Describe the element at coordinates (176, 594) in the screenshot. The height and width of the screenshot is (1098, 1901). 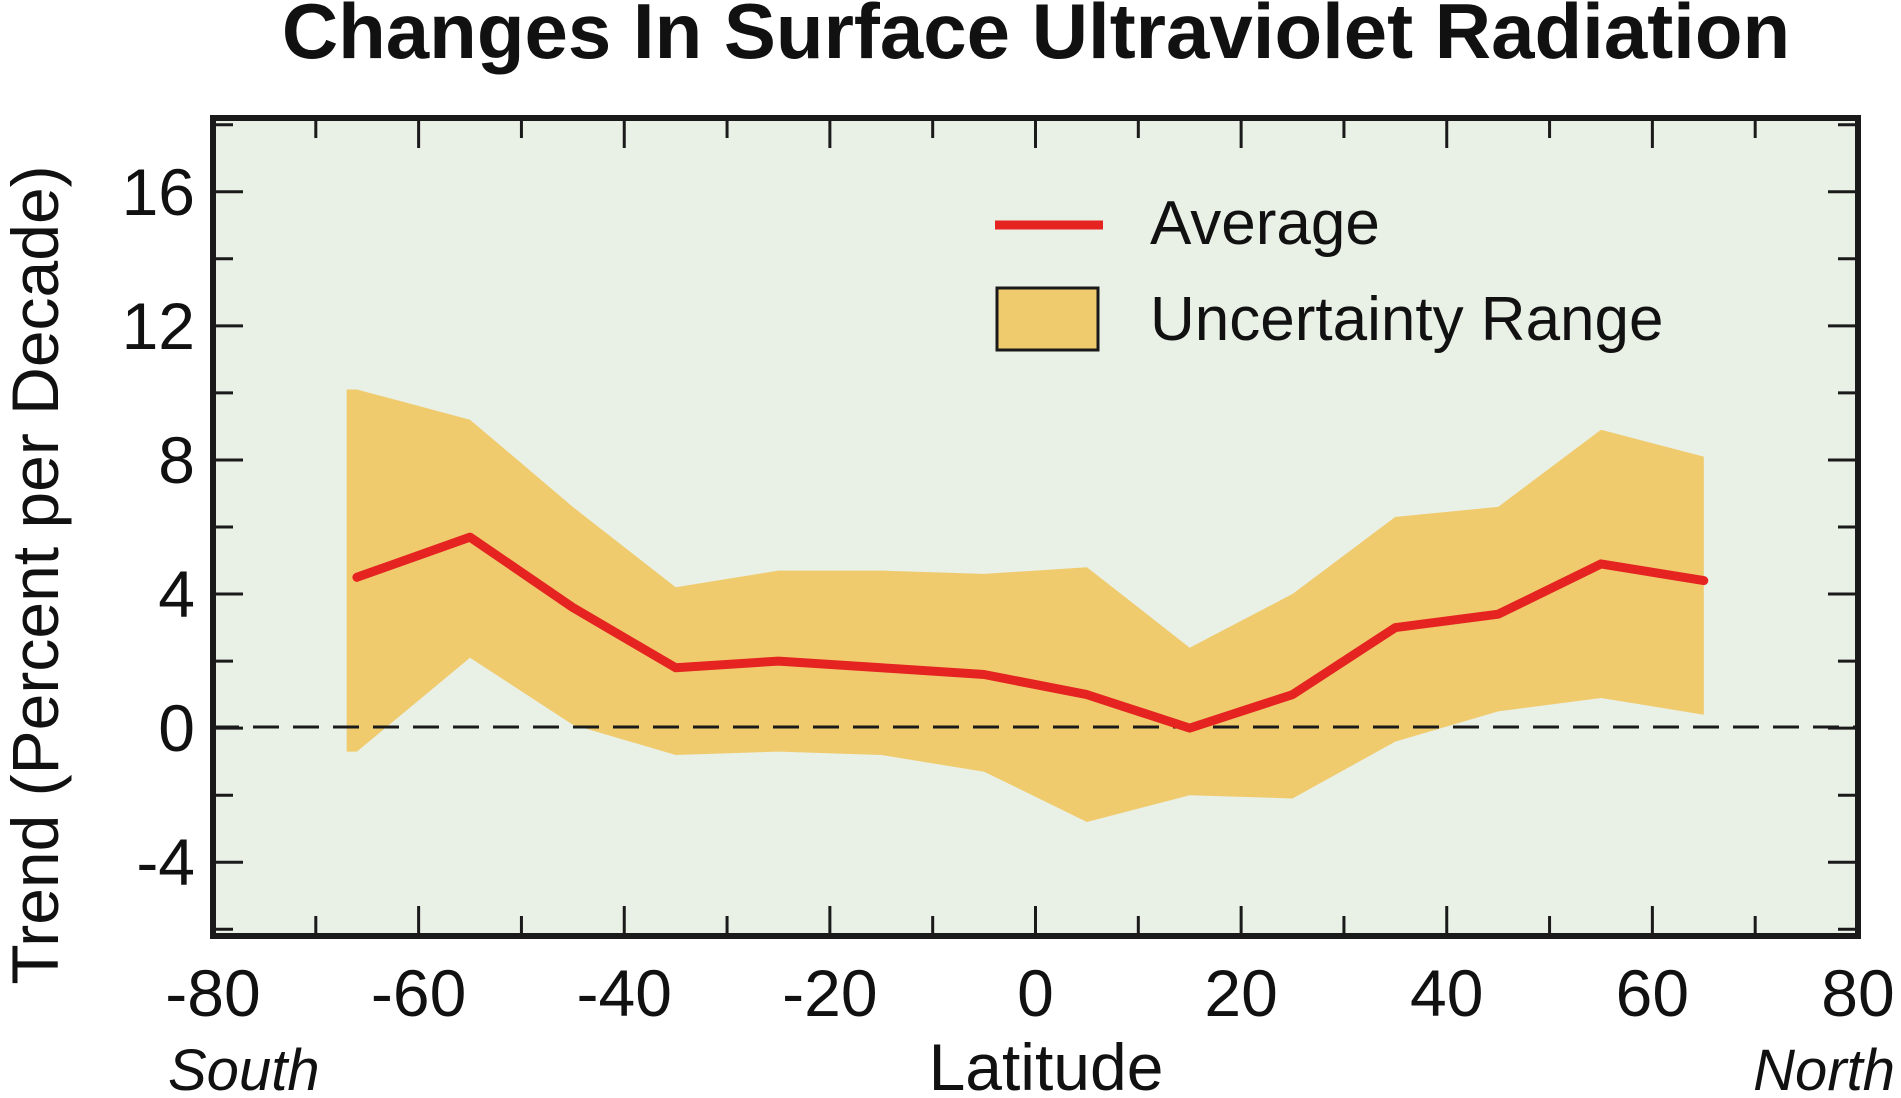
I see `y-tick-label: 4` at that location.